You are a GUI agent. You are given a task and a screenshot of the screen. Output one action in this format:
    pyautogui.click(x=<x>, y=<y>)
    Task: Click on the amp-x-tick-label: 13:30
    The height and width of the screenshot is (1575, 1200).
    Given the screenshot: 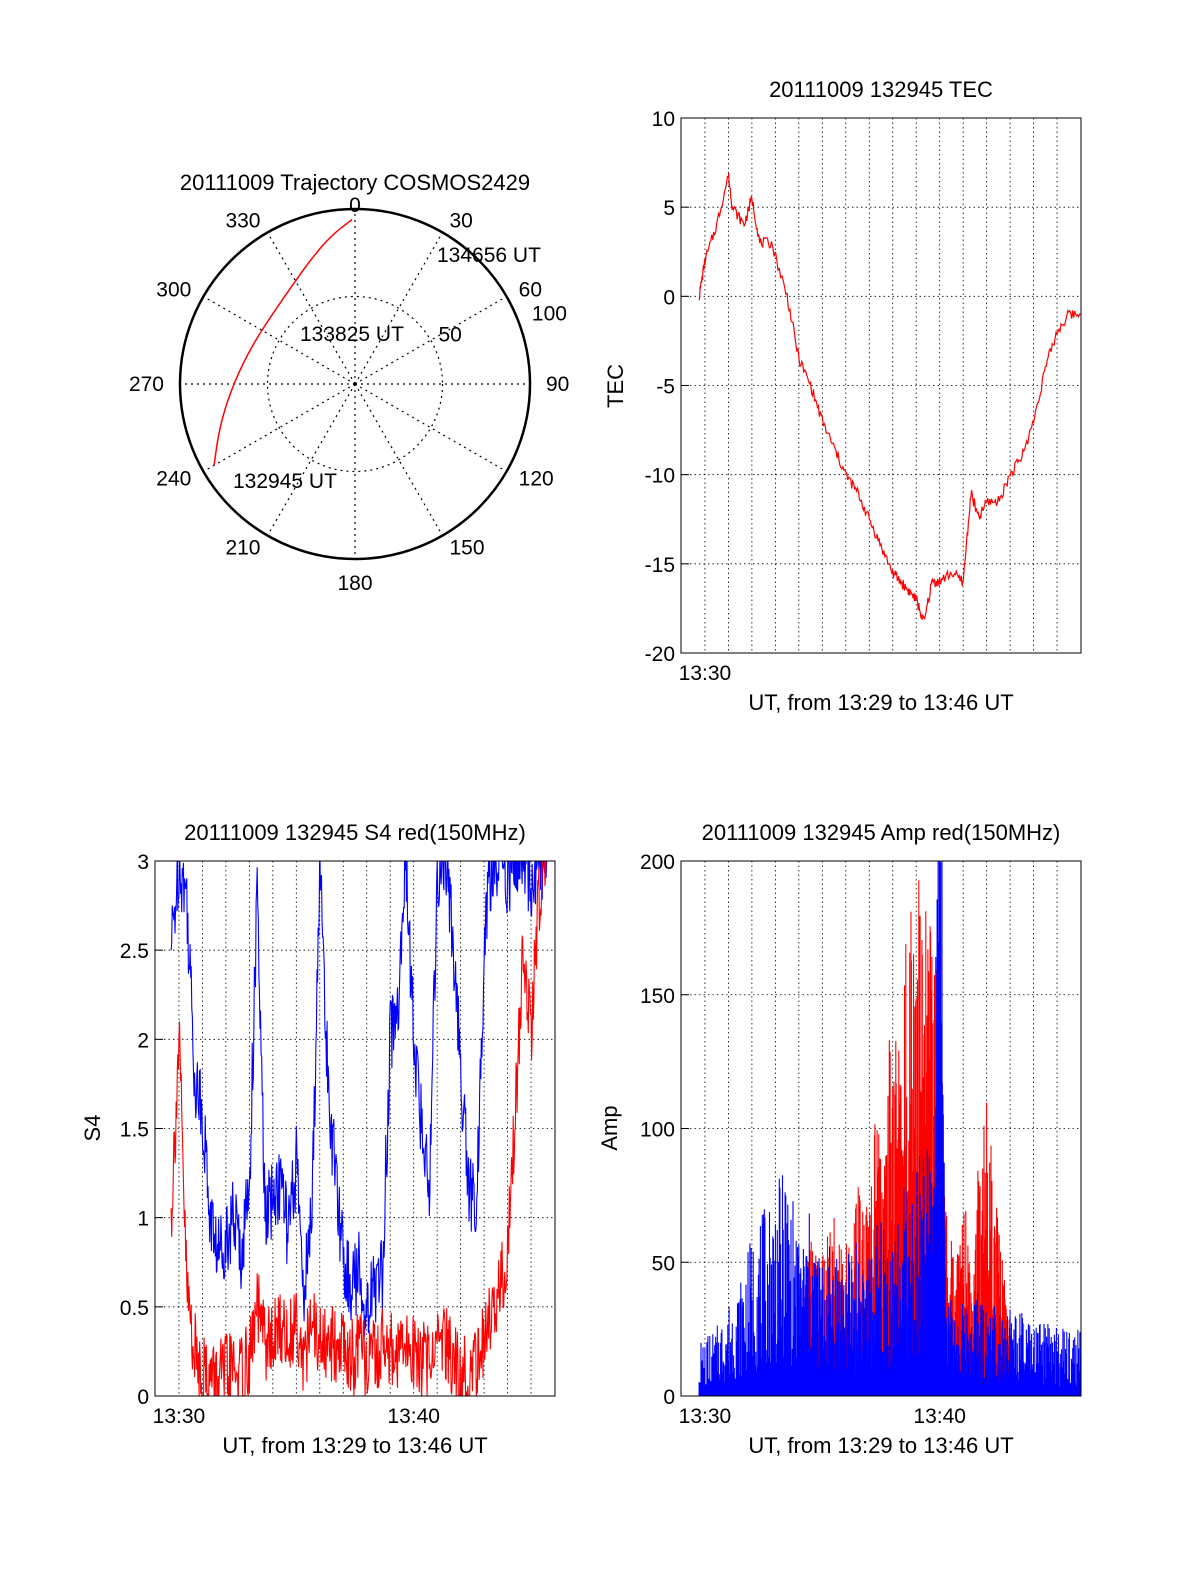 What is the action you would take?
    pyautogui.click(x=705, y=1416)
    